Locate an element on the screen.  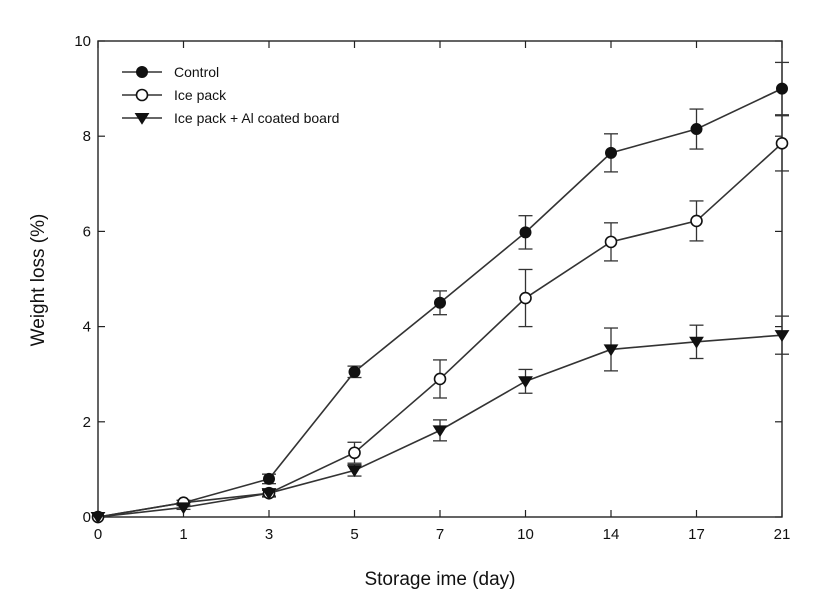
x-tick-label: 7 is located at coordinates (440, 534).